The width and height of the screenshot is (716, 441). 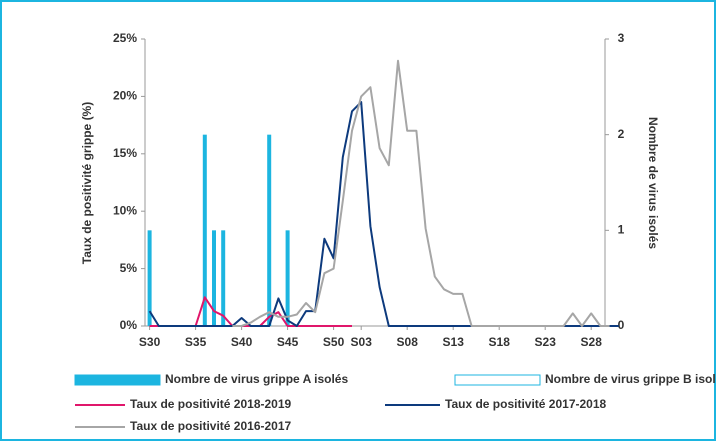 What do you see at coordinates (546, 342) in the screenshot?
I see `x-tick-label: S23` at bounding box center [546, 342].